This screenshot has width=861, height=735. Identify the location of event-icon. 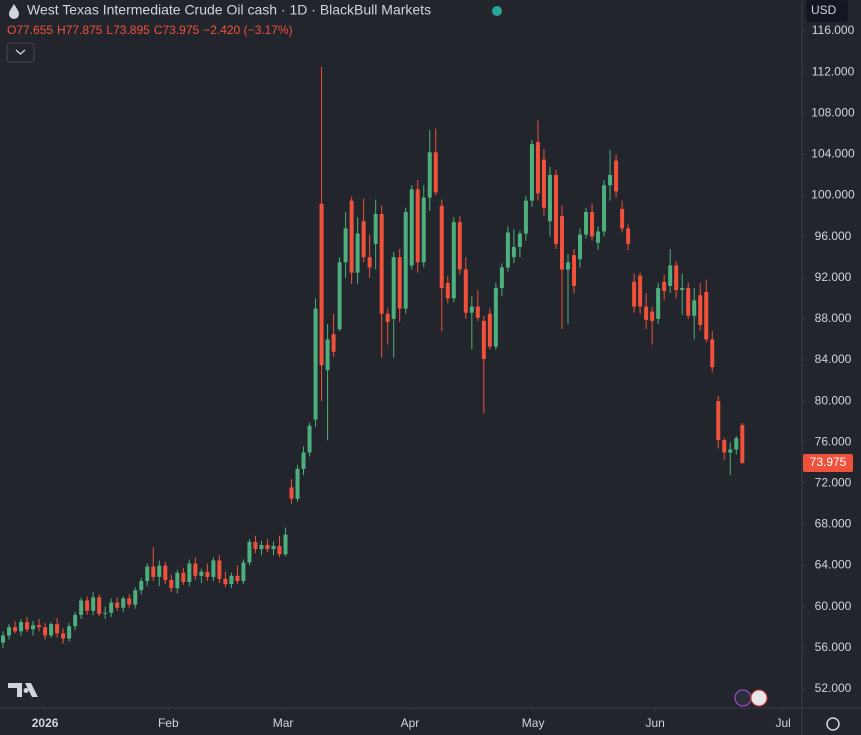
(743, 698).